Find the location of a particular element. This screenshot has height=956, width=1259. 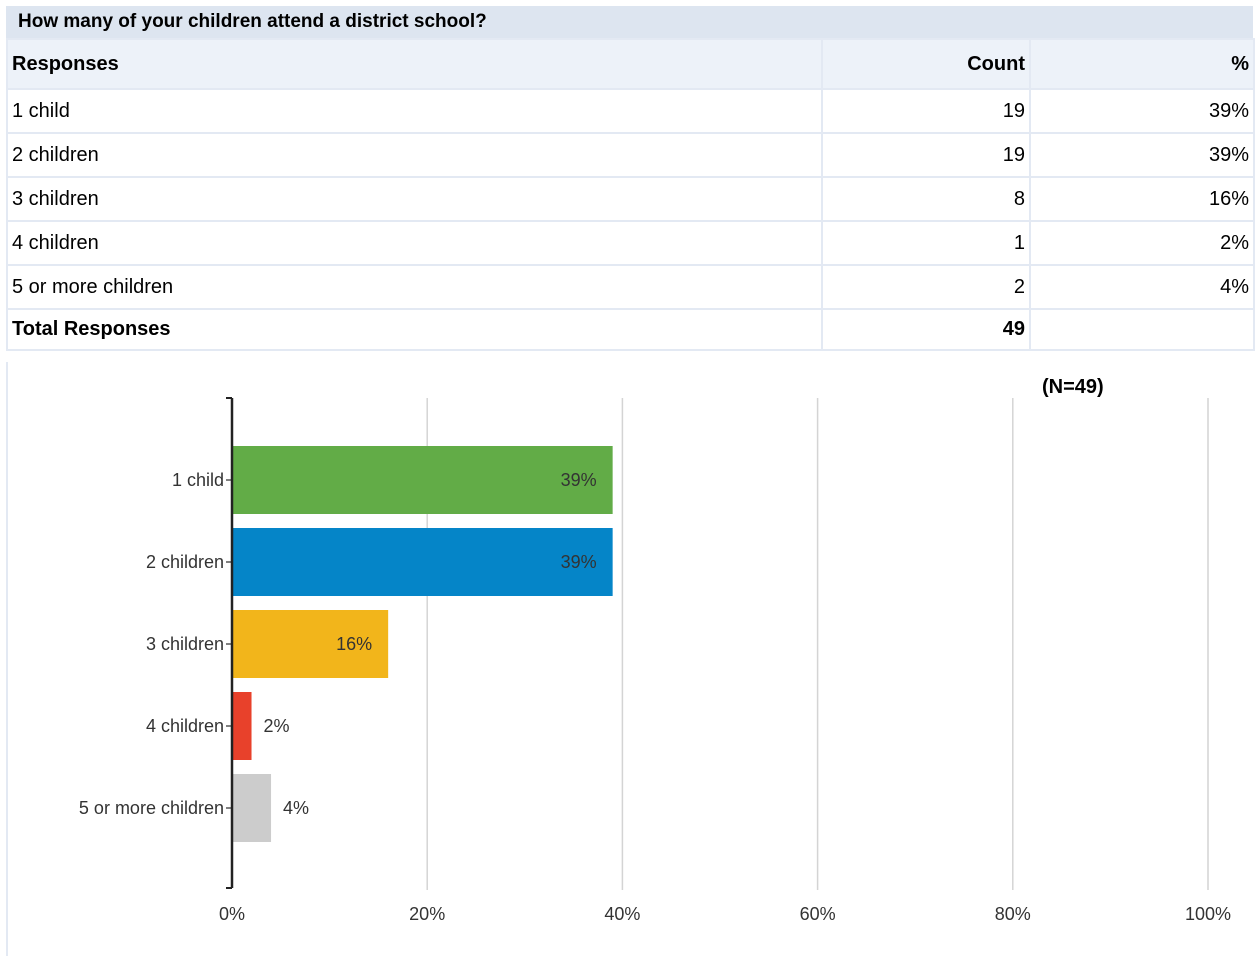

x-tick-label: 40% is located at coordinates (622, 914).